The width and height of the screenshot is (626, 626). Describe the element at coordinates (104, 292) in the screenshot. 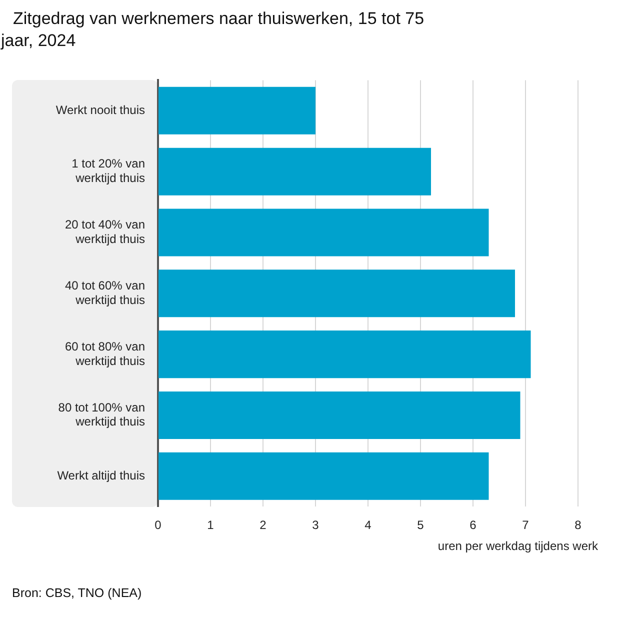

I see `y-tick-label: 40 tot 60% van werktijd thuis` at that location.